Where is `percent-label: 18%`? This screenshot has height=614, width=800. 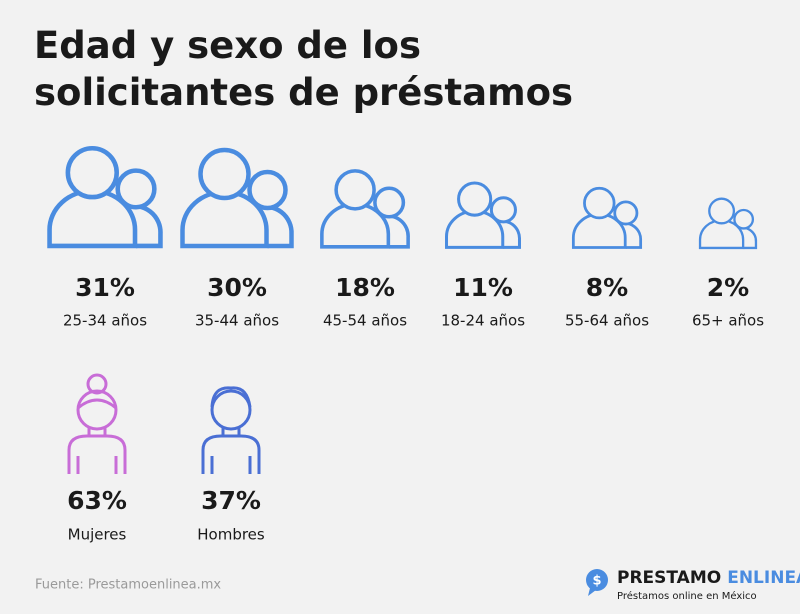
percent-label: 18% is located at coordinates (365, 287).